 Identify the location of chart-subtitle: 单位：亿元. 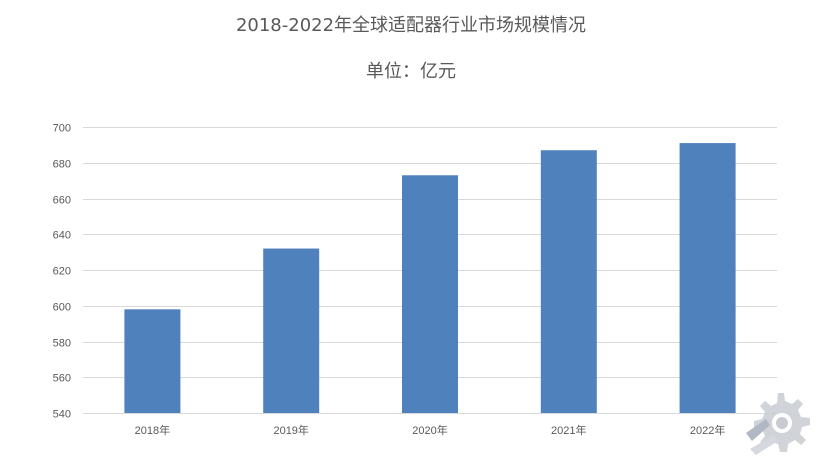
(411, 71).